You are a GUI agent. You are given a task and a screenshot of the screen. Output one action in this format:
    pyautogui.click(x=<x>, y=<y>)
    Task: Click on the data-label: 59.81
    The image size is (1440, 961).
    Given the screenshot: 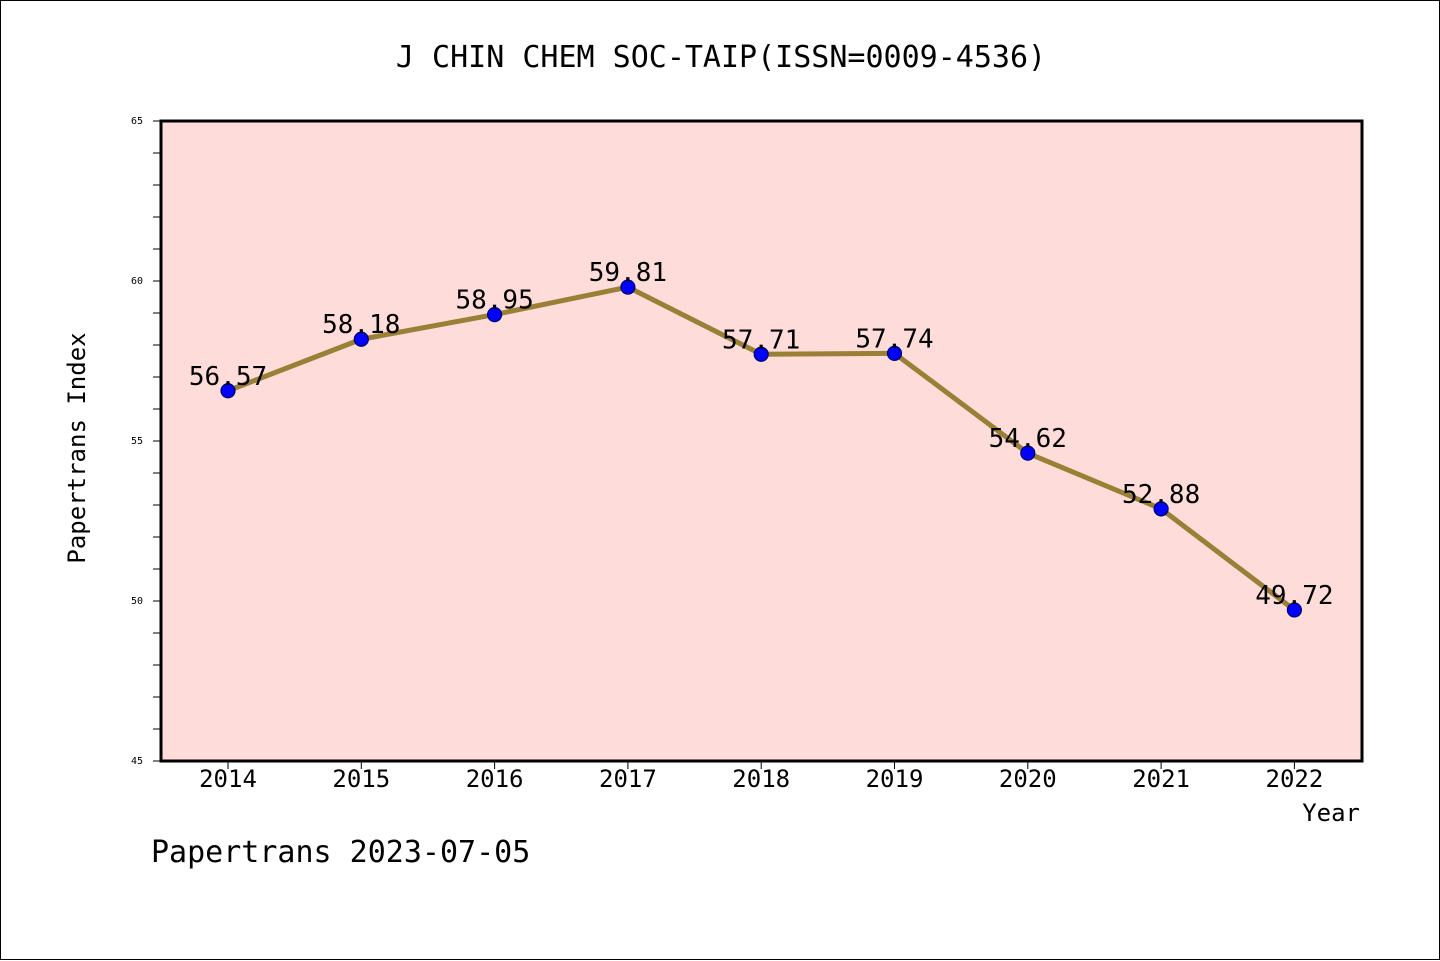 What is the action you would take?
    pyautogui.click(x=628, y=273)
    